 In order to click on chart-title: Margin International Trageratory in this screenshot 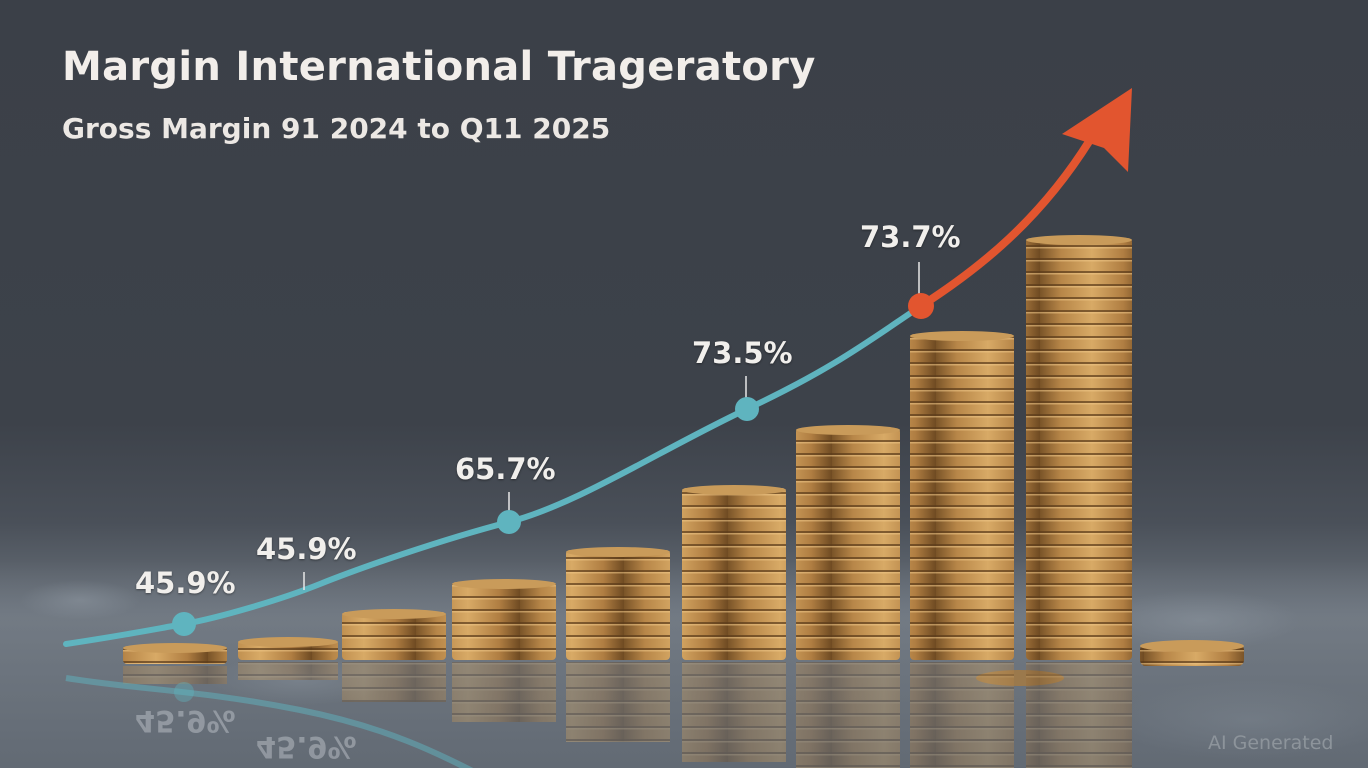, I will do `click(439, 67)`.